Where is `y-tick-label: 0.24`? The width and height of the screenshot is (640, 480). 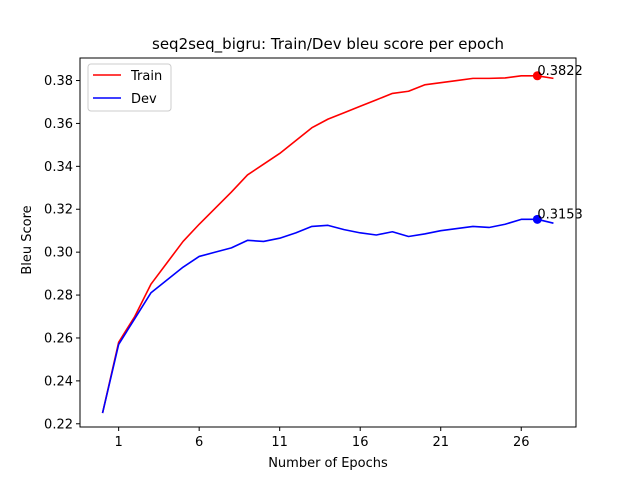 y-tick-label: 0.24 is located at coordinates (58, 381).